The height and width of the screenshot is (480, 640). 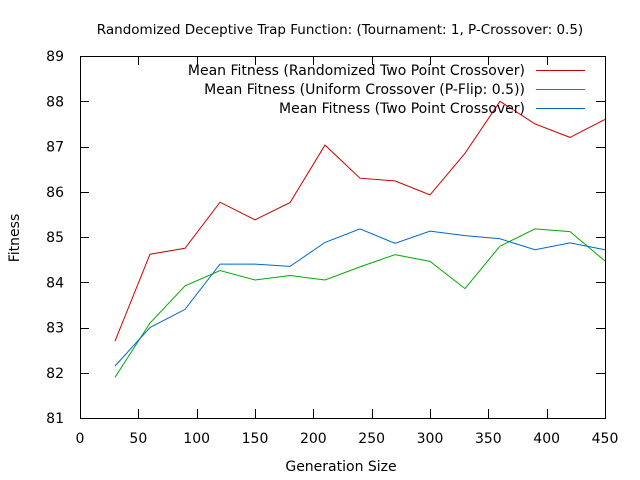 I want to click on x-tick-label: 250, so click(x=371, y=439).